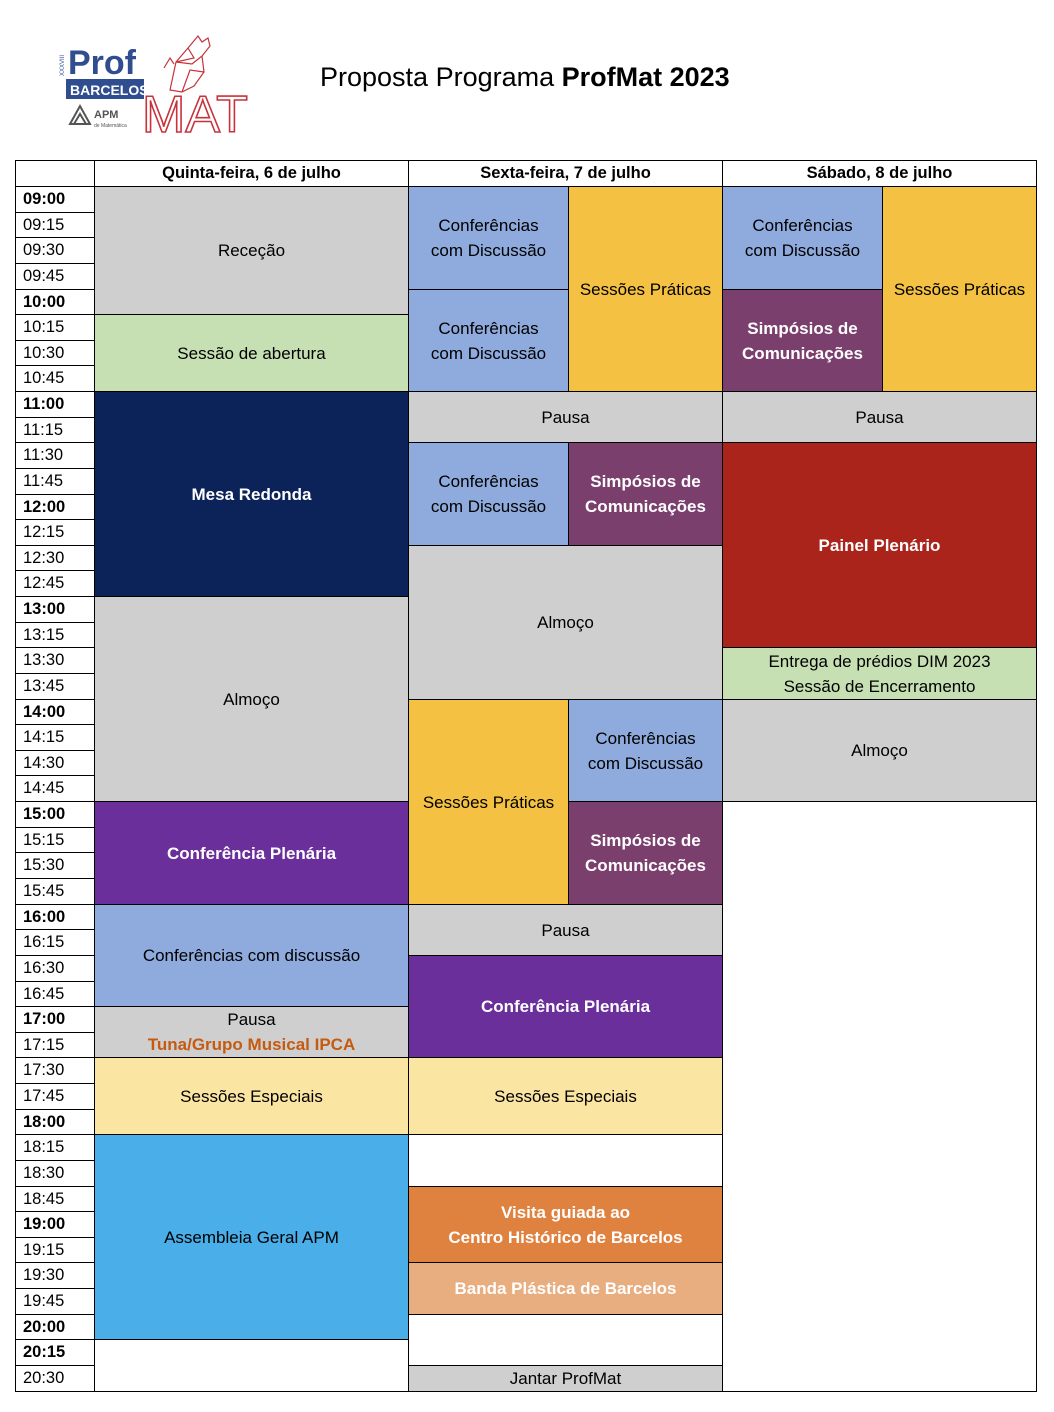  I want to click on schedule-event: Conferência Plenária, so click(565, 1006).